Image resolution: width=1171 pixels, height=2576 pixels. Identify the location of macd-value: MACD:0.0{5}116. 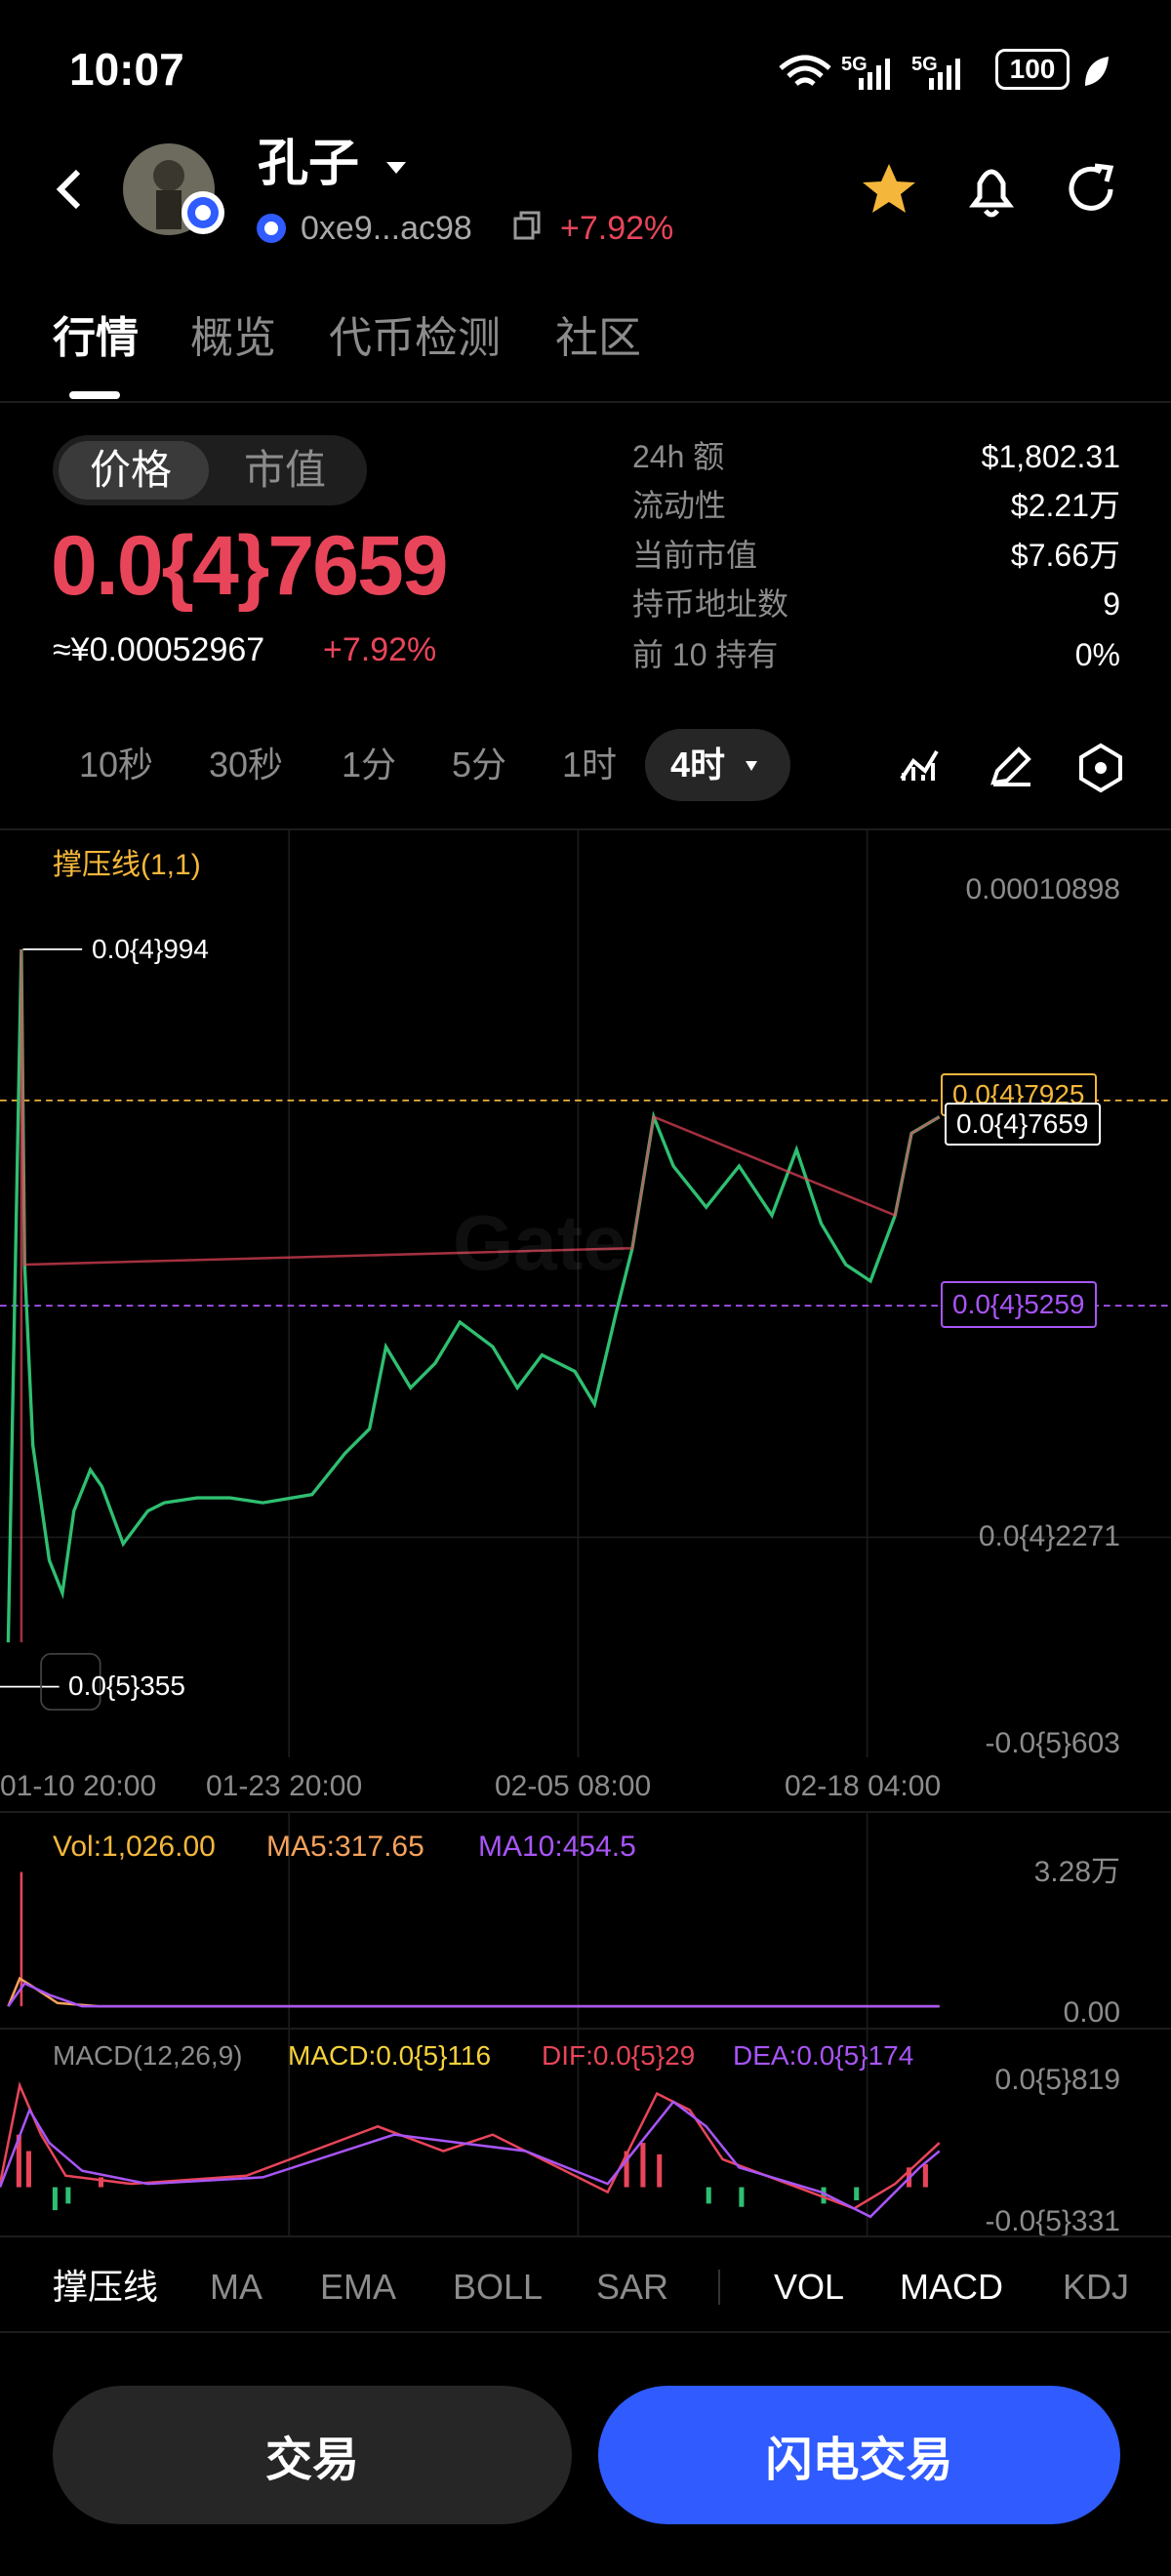
(390, 2055).